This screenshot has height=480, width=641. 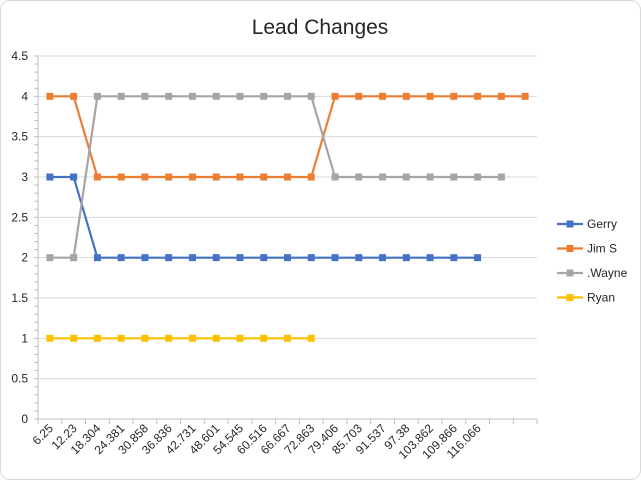 I want to click on y-tick-label: 4.5, so click(x=19, y=56).